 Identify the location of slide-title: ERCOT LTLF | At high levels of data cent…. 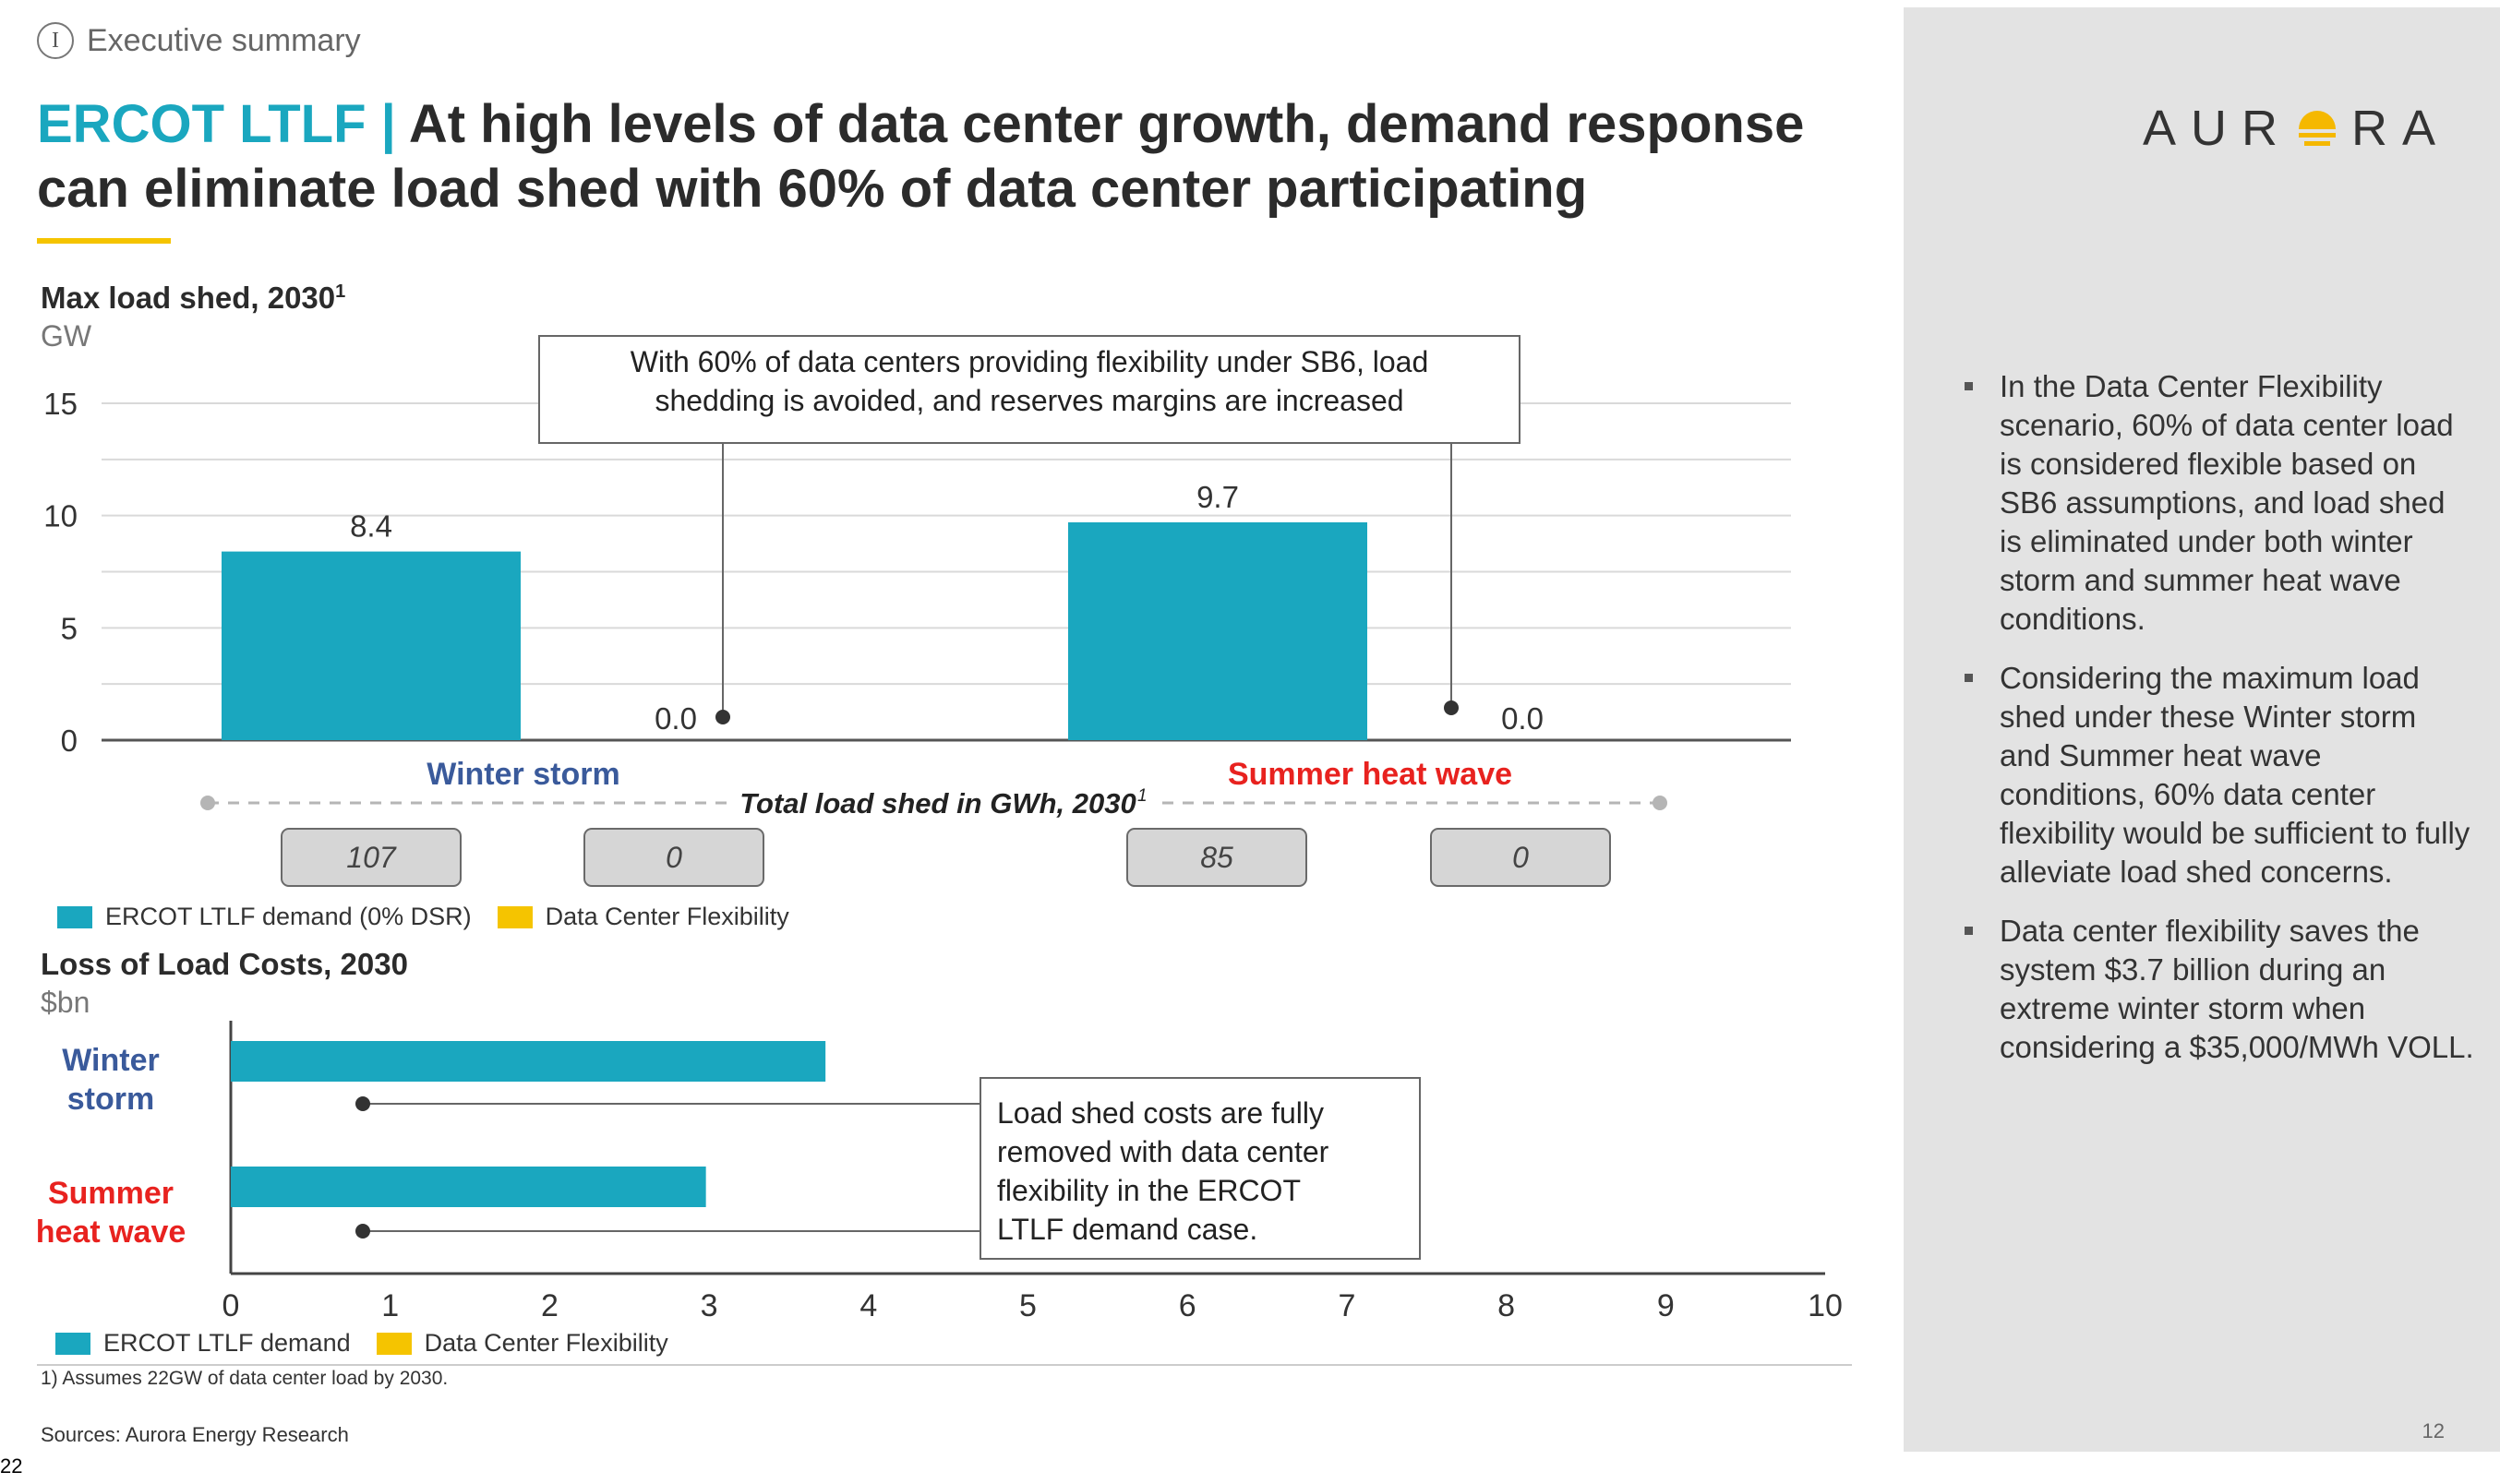
(960, 156).